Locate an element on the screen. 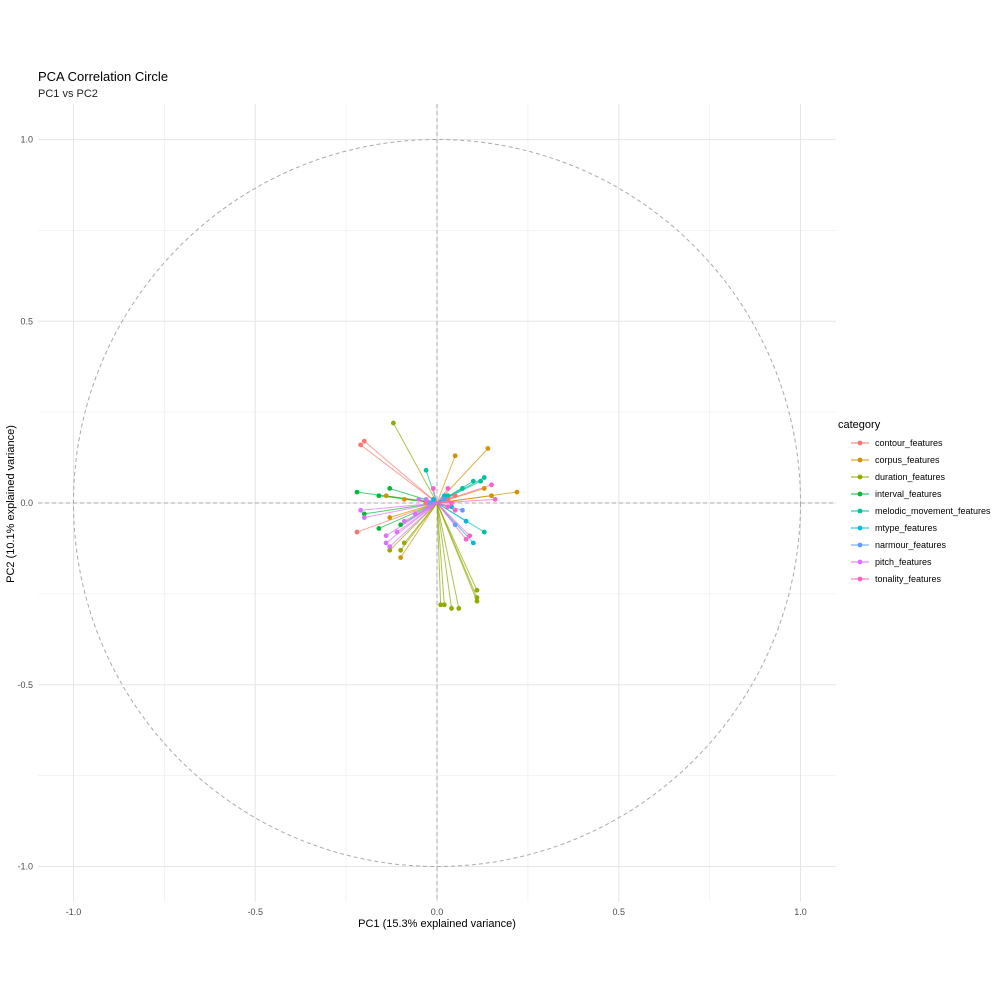 This screenshot has width=1000, height=1000. y-axis-ticks: -1.0 -0.5 0.0 0.5 1.0 is located at coordinates (25, 503).